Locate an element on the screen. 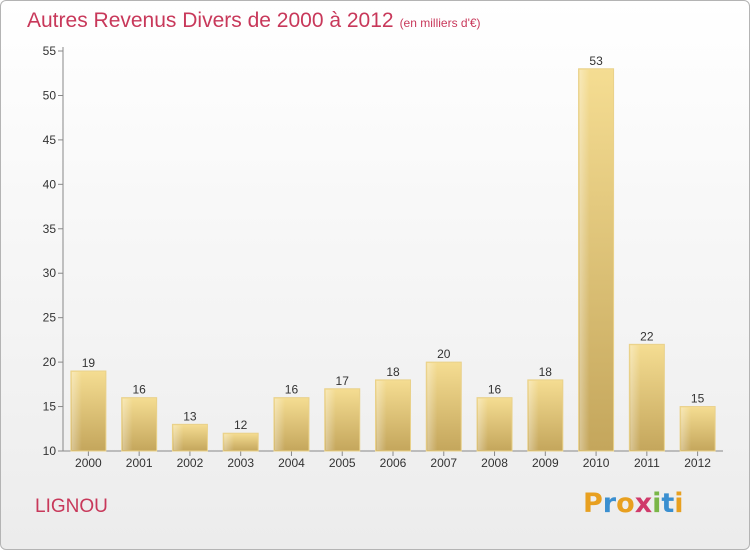 This screenshot has width=750, height=550. y-tick-label: 15 is located at coordinates (50, 407).